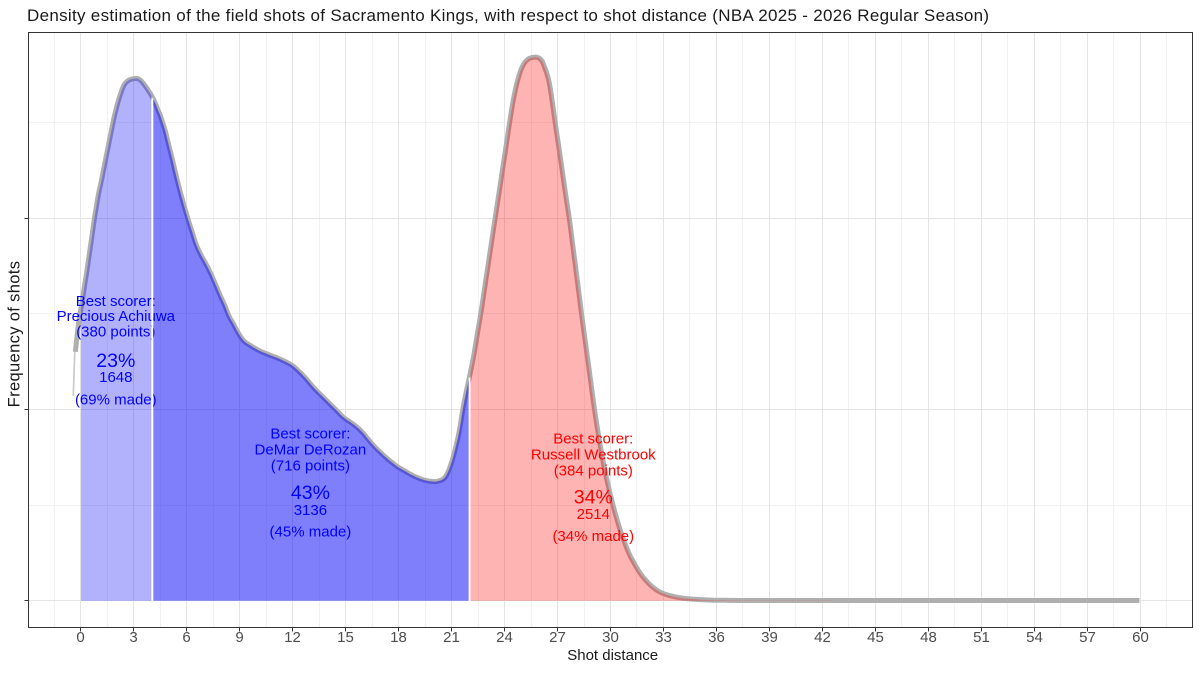 This screenshot has width=1200, height=675. I want to click on svg-text: 1648, so click(115, 377).